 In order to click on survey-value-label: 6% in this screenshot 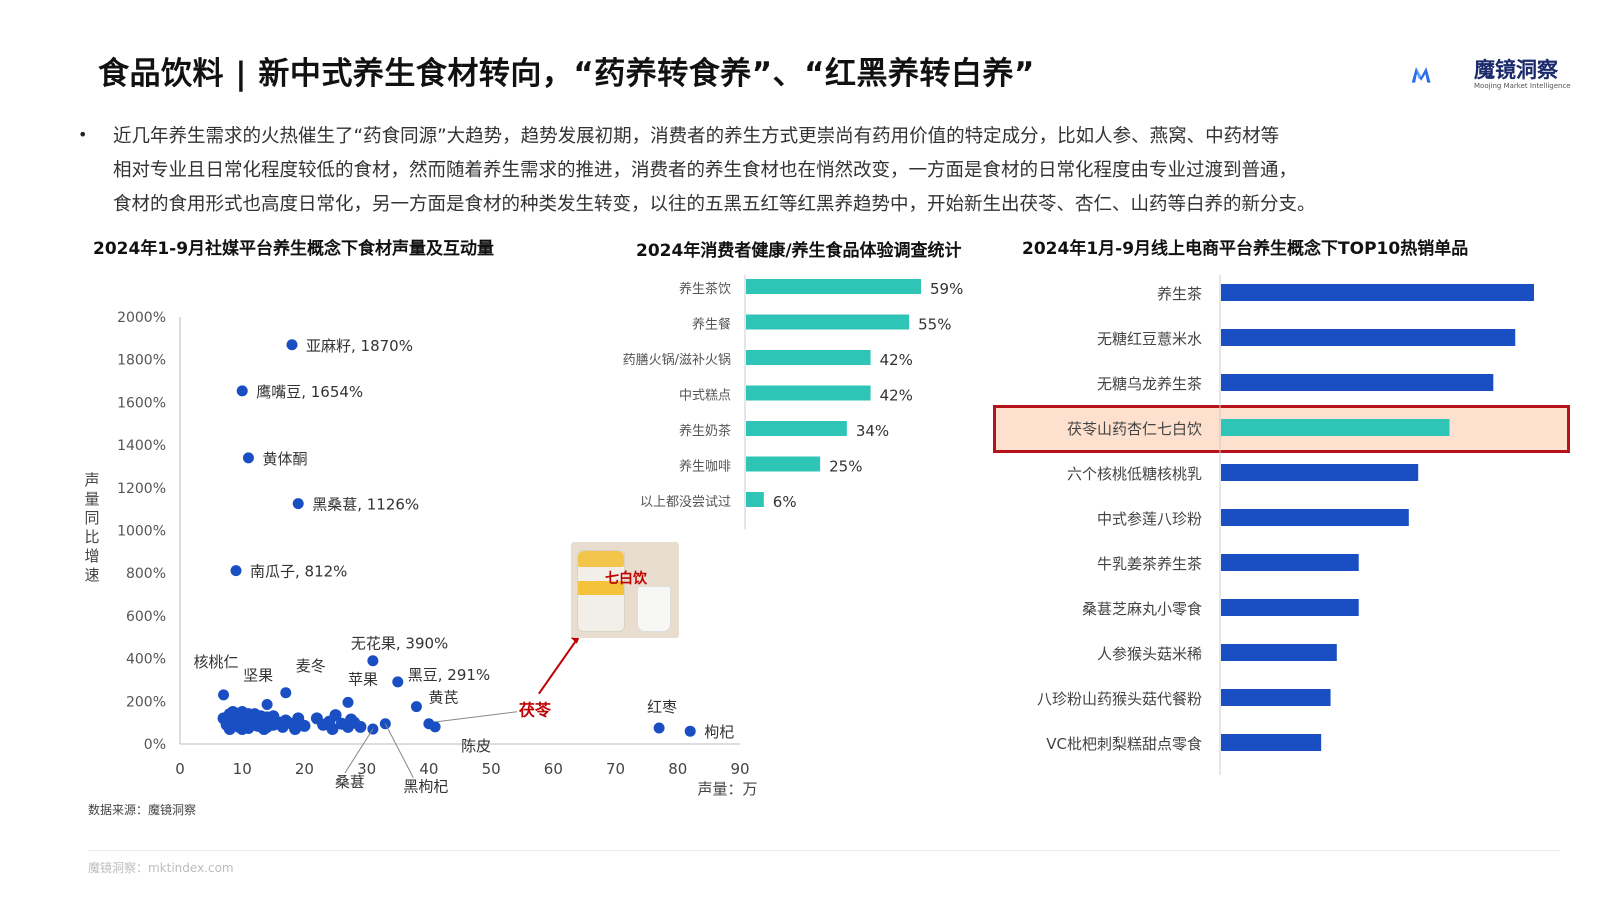, I will do `click(785, 502)`.